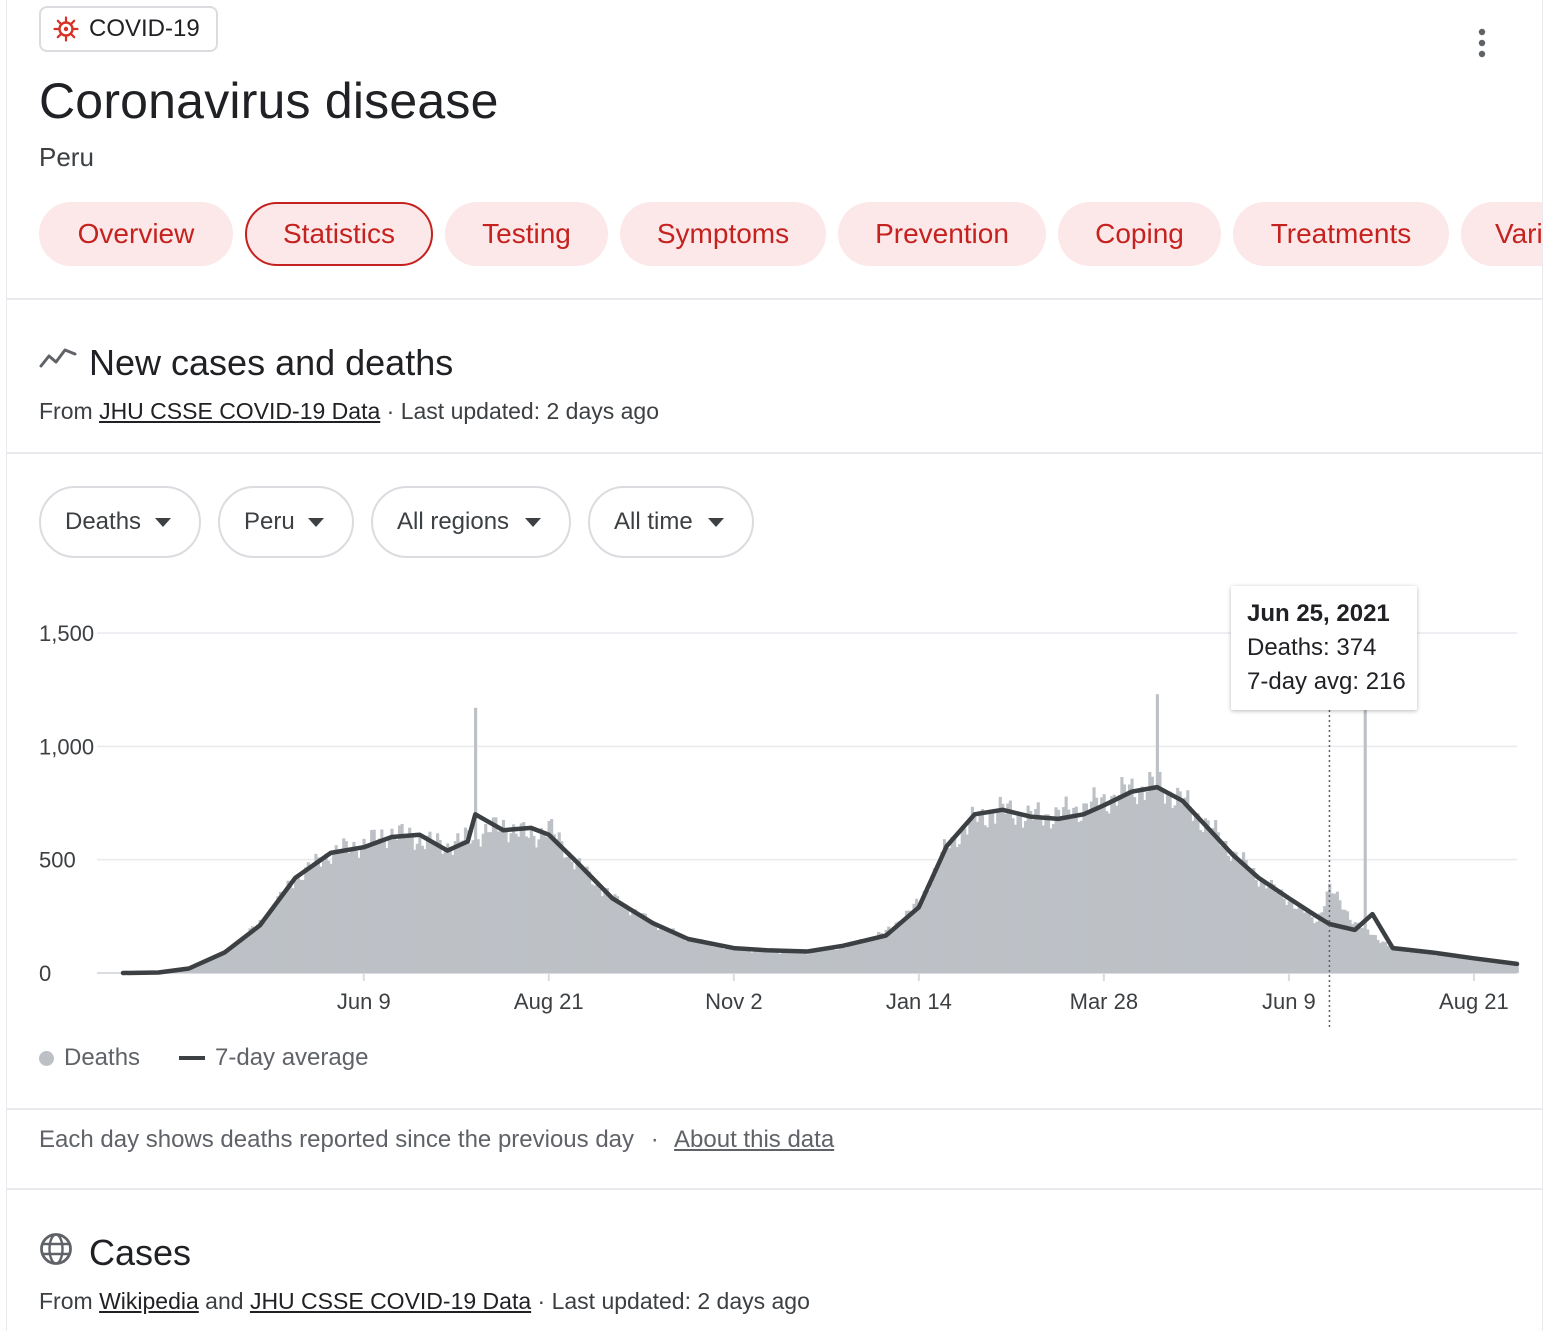 The width and height of the screenshot is (1545, 1331). Describe the element at coordinates (1312, 647) in the screenshot. I see `tooltip-deaths: Deaths: 374` at that location.